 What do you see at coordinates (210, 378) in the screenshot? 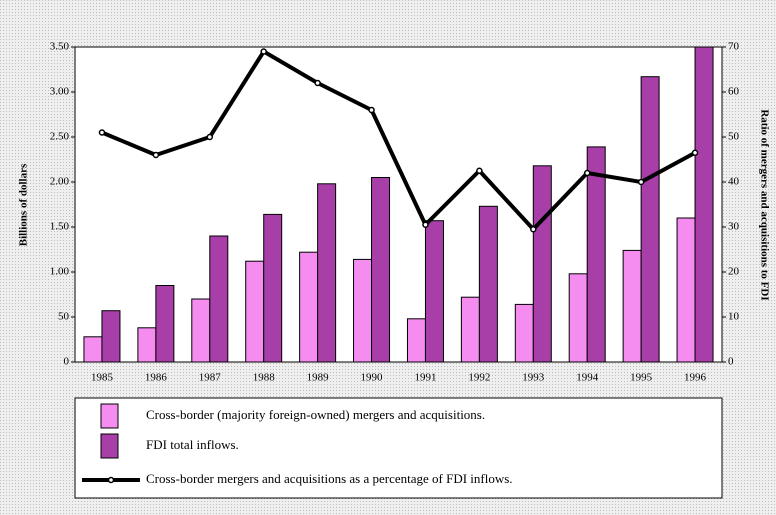
I see `x-tick-label: 1987` at bounding box center [210, 378].